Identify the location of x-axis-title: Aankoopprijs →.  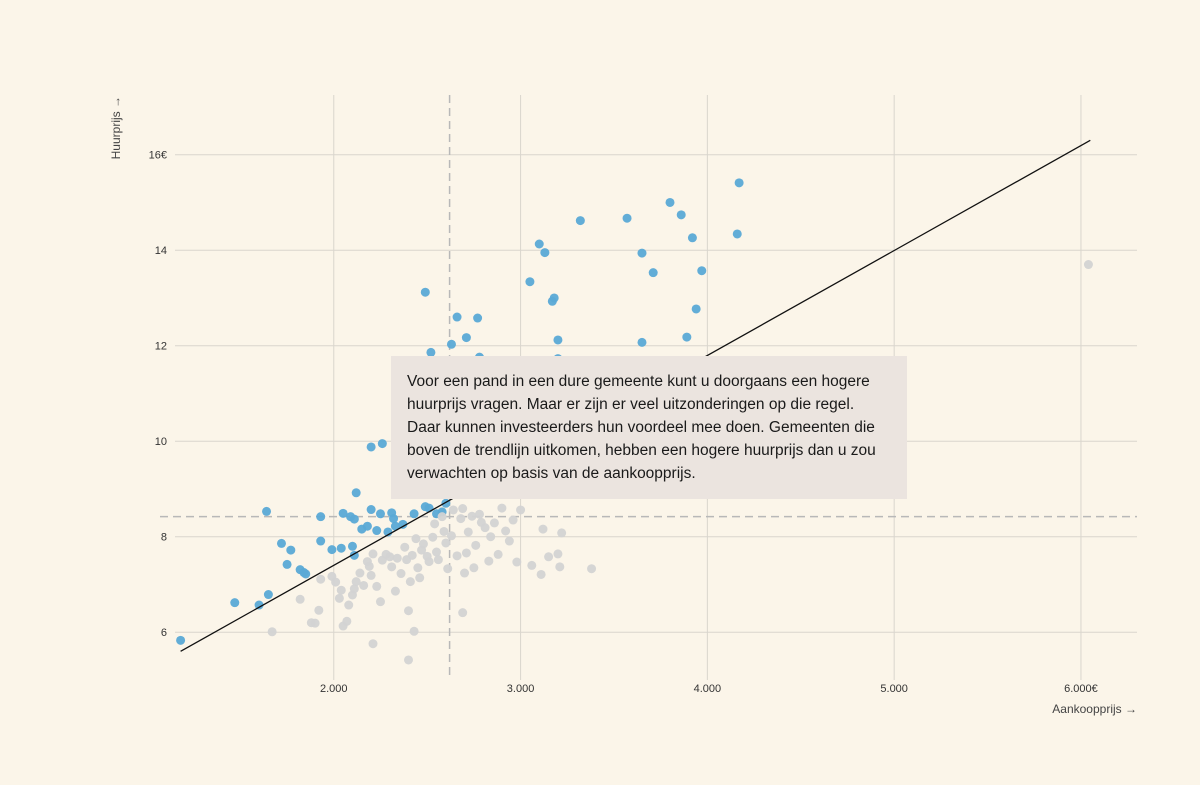
(1094, 709).